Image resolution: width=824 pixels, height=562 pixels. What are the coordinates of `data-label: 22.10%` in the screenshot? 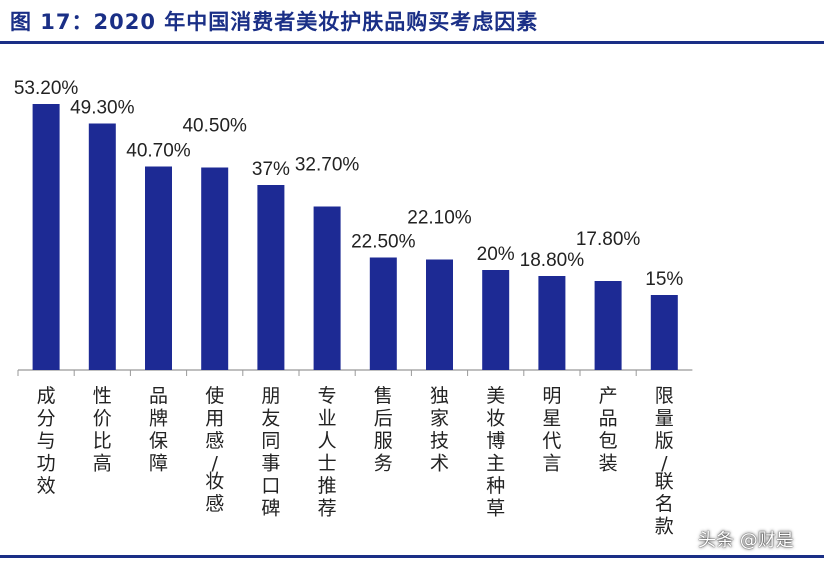 It's located at (439, 218).